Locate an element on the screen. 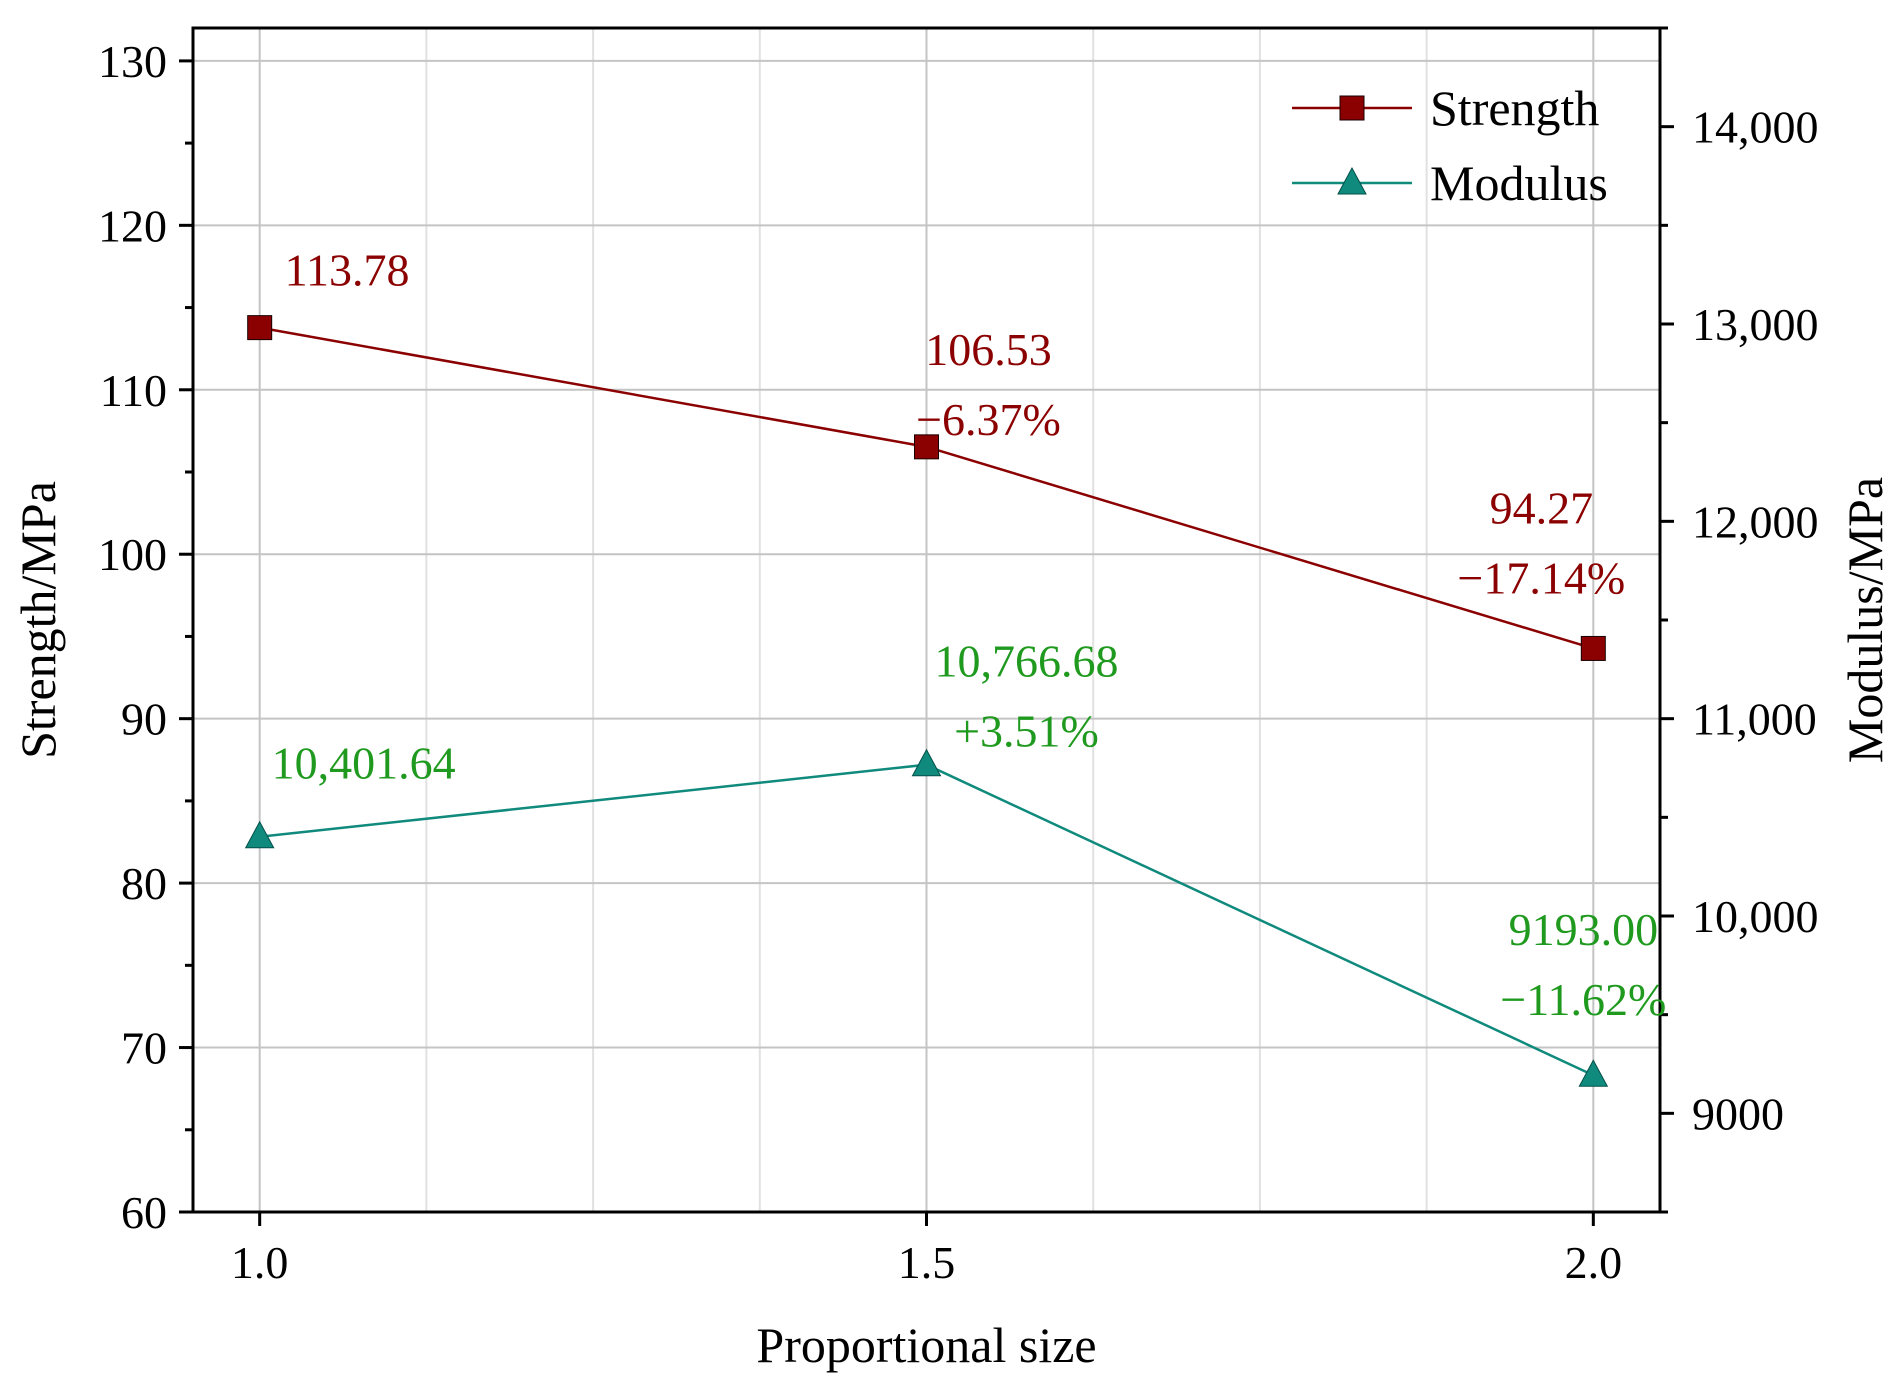  legend-strength-label: Strength is located at coordinates (1514, 108).